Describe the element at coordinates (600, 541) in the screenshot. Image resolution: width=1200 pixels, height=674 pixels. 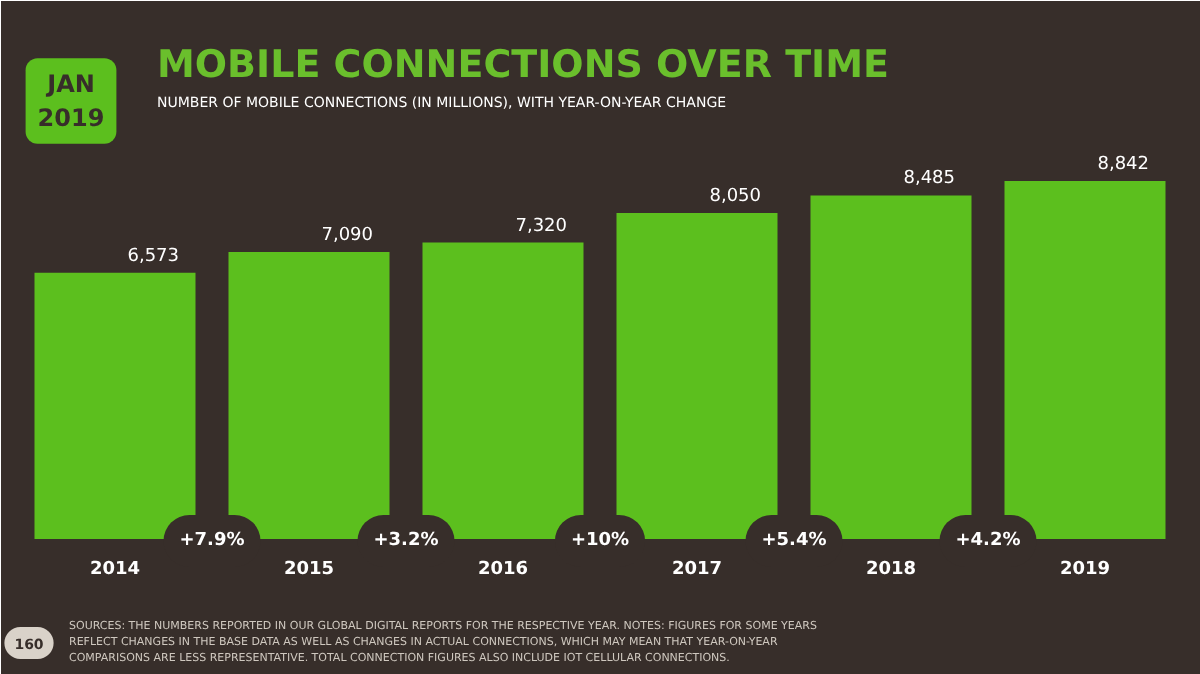
I see `annotation: +10%` at that location.